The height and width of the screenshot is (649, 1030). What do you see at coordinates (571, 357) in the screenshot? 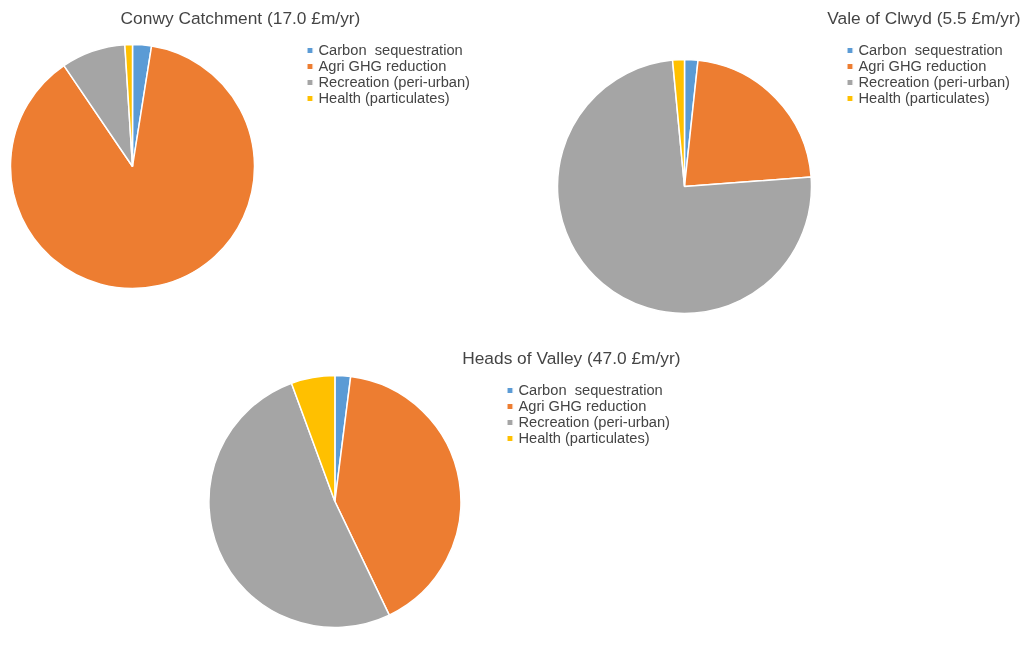
I see `chart-title: Heads of Valley (47.0 £m/yr)` at bounding box center [571, 357].